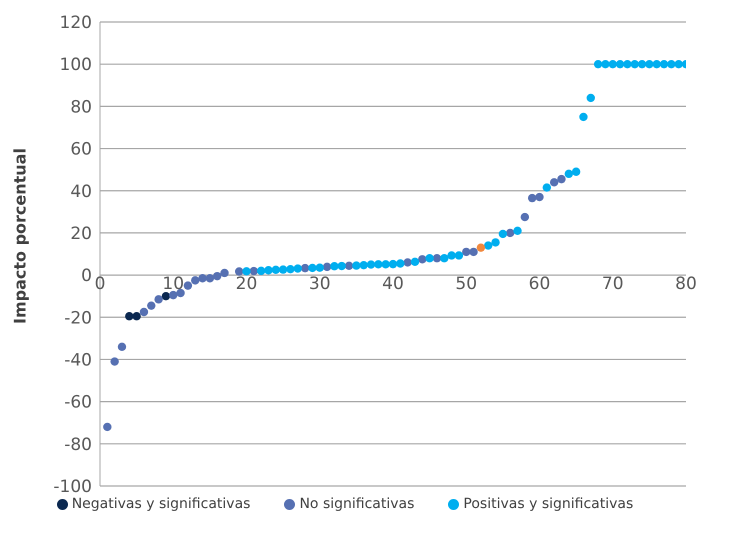  I want to click on x-tick-label: 40, so click(393, 284).